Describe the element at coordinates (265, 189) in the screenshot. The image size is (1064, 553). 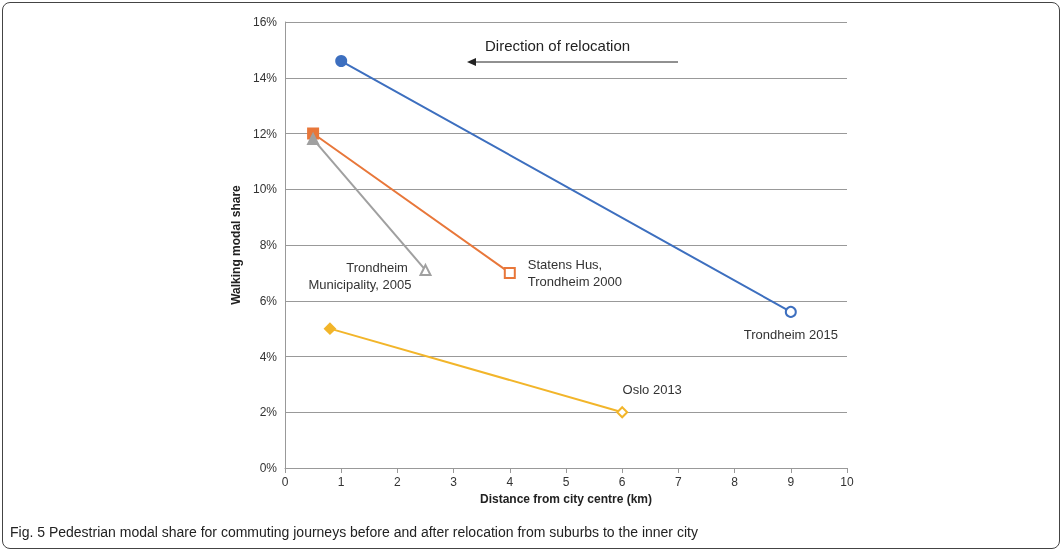
I see `y-tick-label: 10%` at that location.